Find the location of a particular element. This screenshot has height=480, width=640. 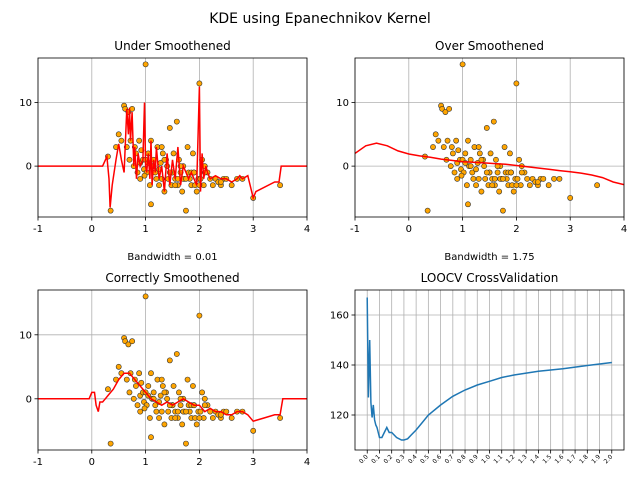

x-tick-label: 0.2 is located at coordinates (388, 459).